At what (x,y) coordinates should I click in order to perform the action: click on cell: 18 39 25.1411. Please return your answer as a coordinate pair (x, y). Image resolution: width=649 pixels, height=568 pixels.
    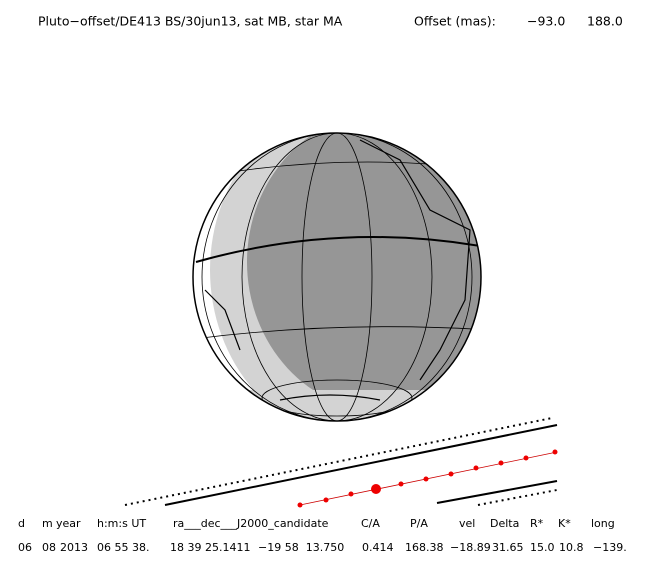
    Looking at the image, I should click on (210, 547).